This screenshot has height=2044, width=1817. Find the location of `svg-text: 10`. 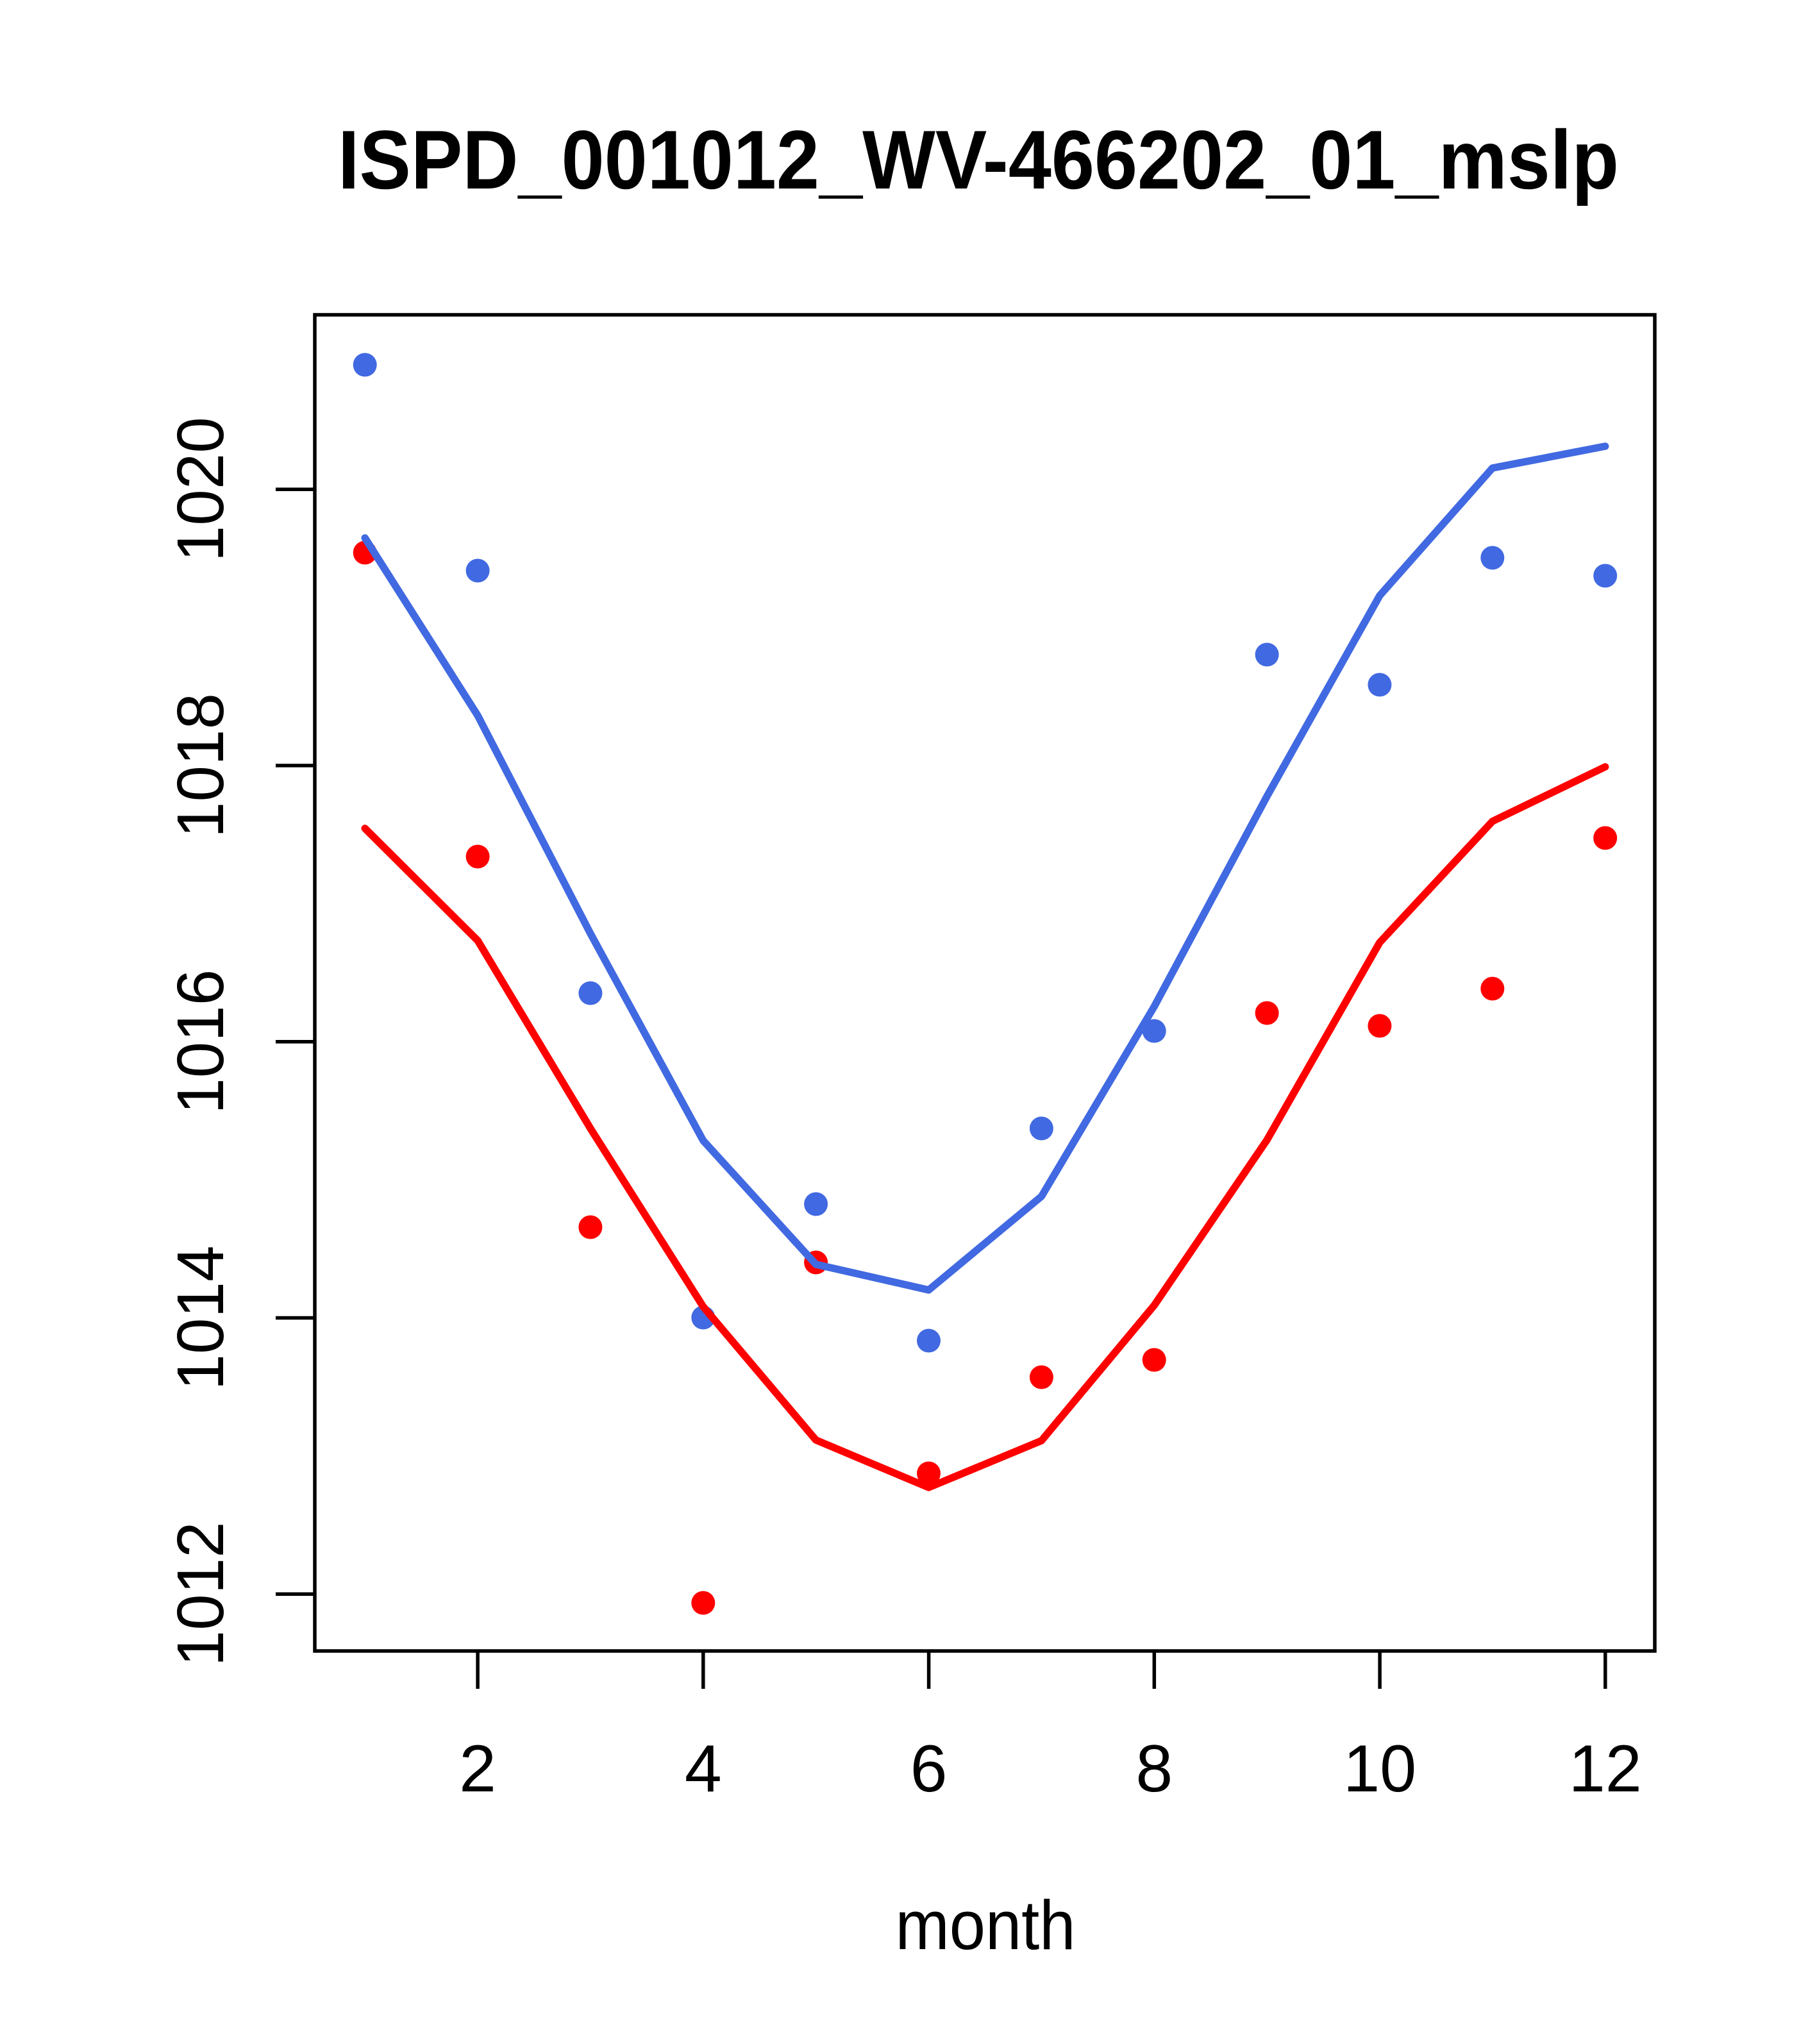

svg-text: 10 is located at coordinates (1379, 1769).